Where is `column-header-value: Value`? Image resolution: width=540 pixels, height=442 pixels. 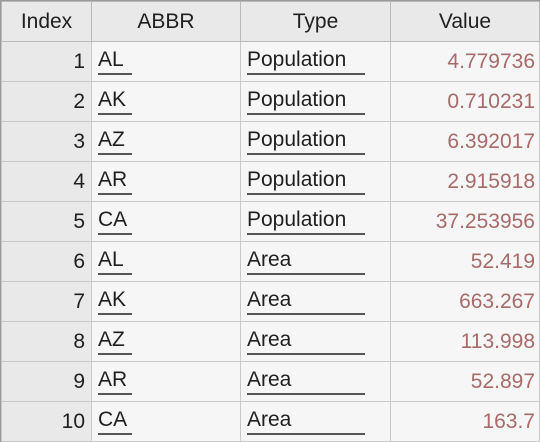 column-header-value: Value is located at coordinates (465, 21).